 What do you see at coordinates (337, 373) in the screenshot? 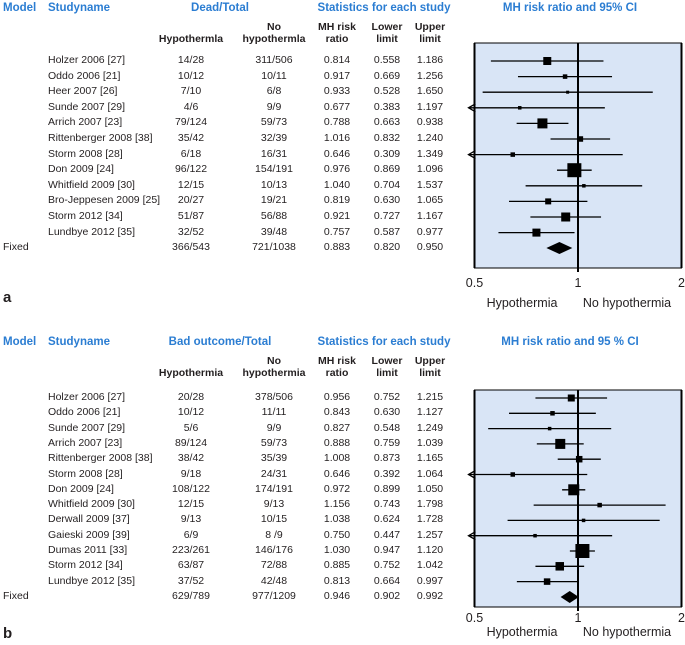
I see `subheader-ratio-line2-b: ratio` at bounding box center [337, 373].